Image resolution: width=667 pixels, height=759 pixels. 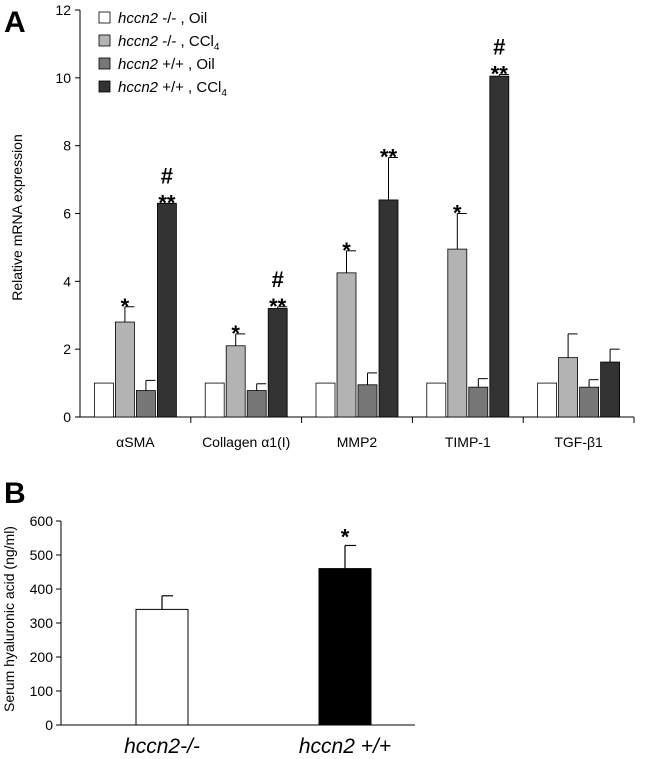 I want to click on panel-label-b: B, so click(x=15, y=493).